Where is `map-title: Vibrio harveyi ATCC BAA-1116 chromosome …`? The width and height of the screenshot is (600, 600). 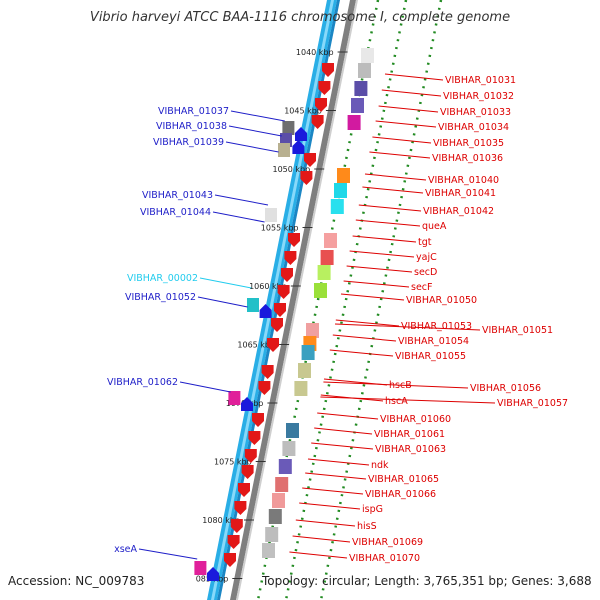
map-title: Vibrio harveyi ATCC BAA-1116 chromosome … is located at coordinates (300, 17).